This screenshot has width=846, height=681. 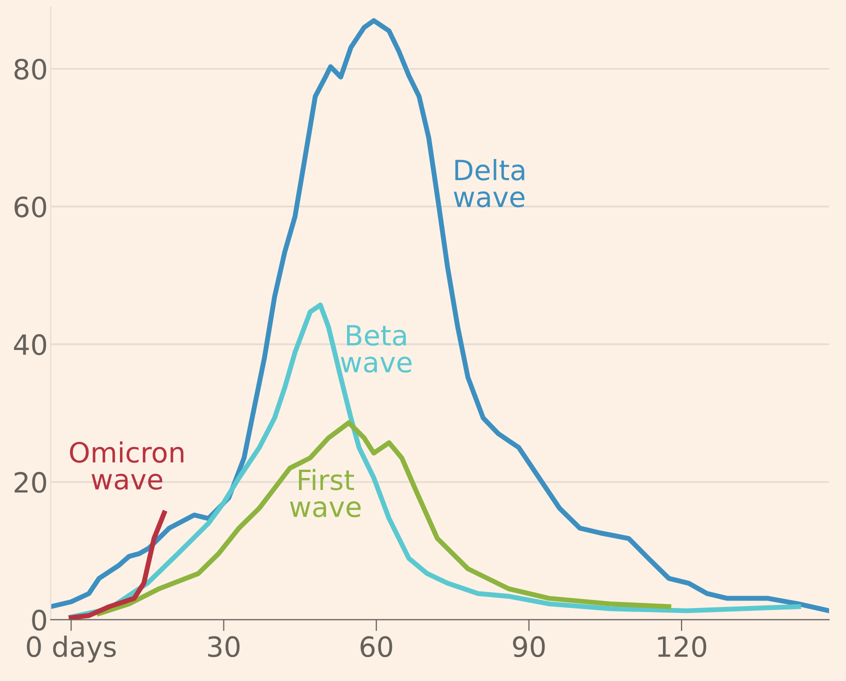 I want to click on x-tick-label: 0 days, so click(x=71, y=649).